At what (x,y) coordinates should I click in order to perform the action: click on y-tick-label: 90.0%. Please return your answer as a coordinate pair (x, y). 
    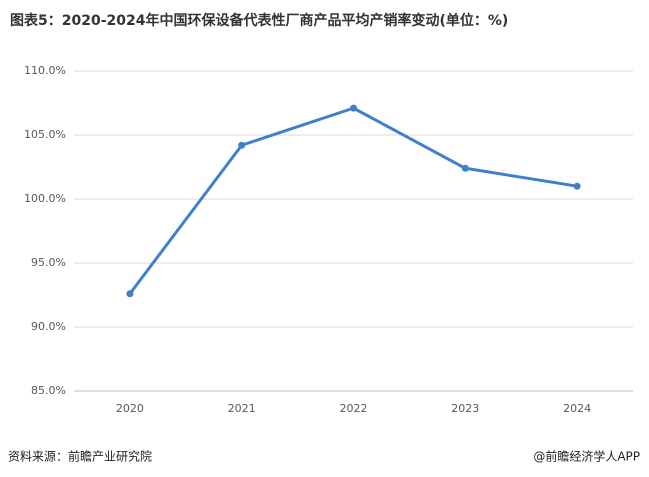
    Looking at the image, I should click on (48, 326).